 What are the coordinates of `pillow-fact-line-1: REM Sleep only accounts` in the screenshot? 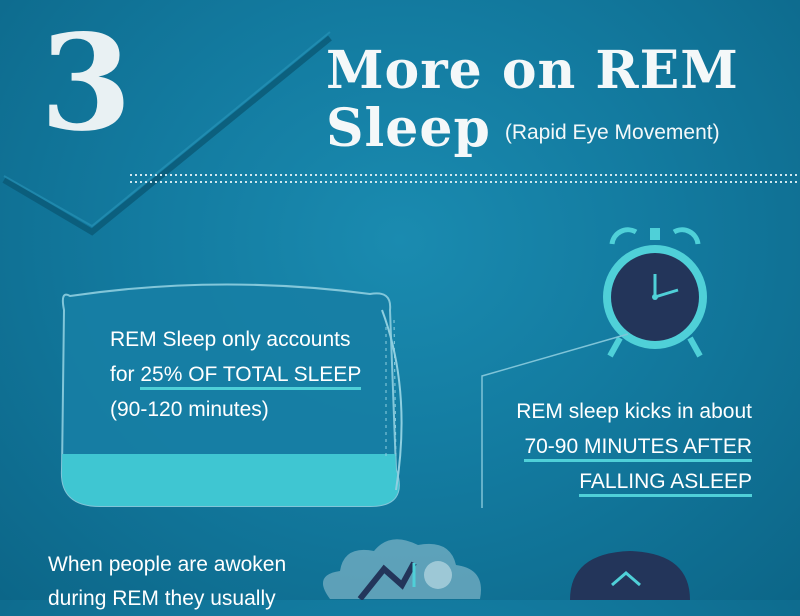 It's located at (230, 339).